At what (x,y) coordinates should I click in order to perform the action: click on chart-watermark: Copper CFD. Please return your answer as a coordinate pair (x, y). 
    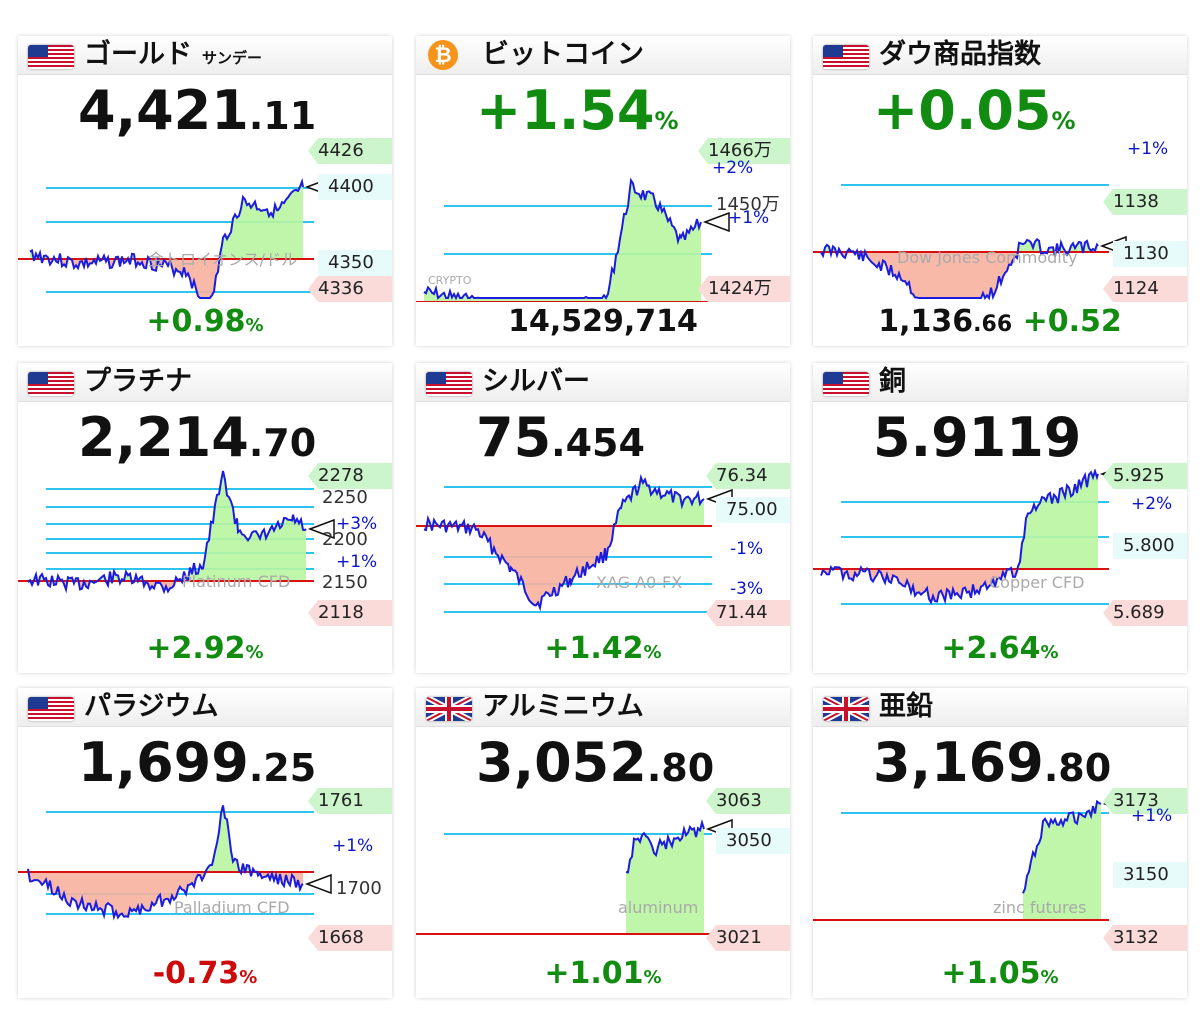
    Looking at the image, I should click on (1037, 582).